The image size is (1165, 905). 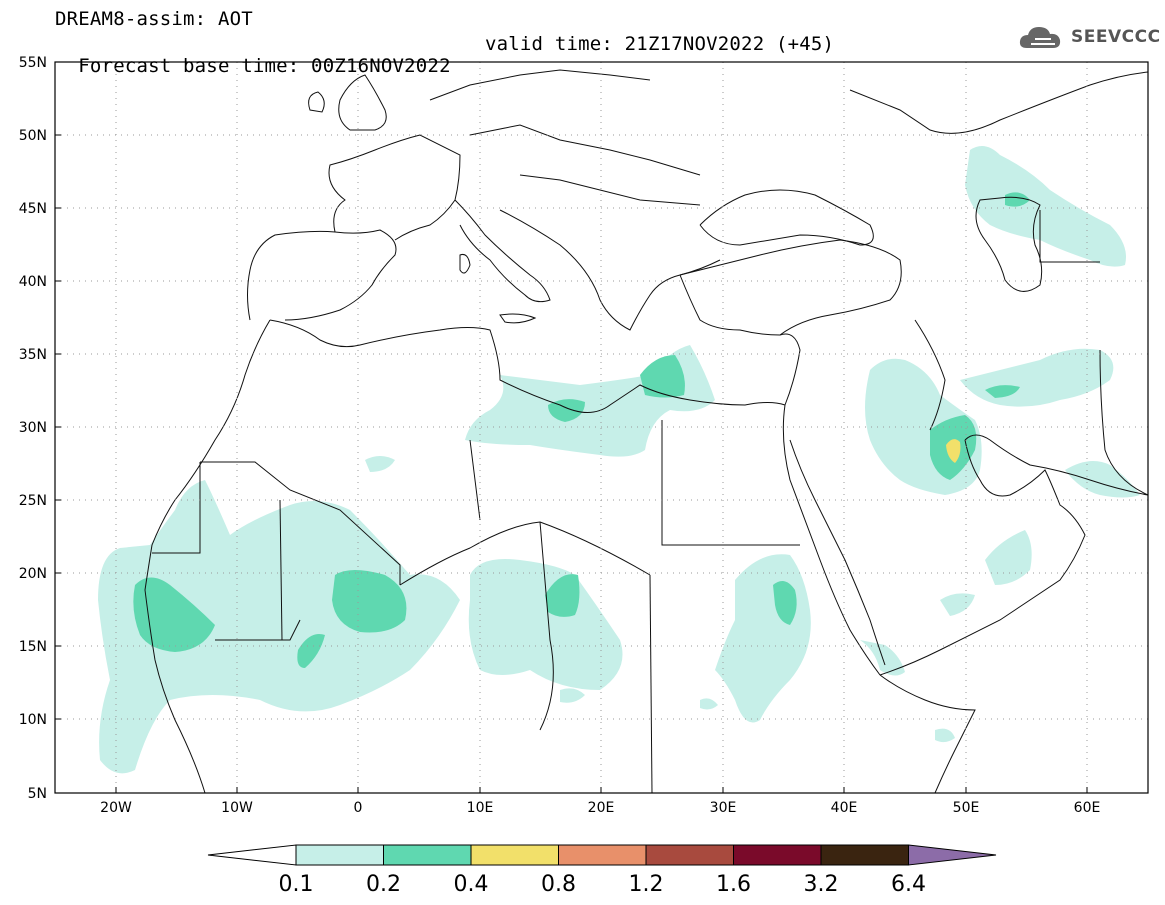 I want to click on lon-label: 0, so click(x=358, y=808).